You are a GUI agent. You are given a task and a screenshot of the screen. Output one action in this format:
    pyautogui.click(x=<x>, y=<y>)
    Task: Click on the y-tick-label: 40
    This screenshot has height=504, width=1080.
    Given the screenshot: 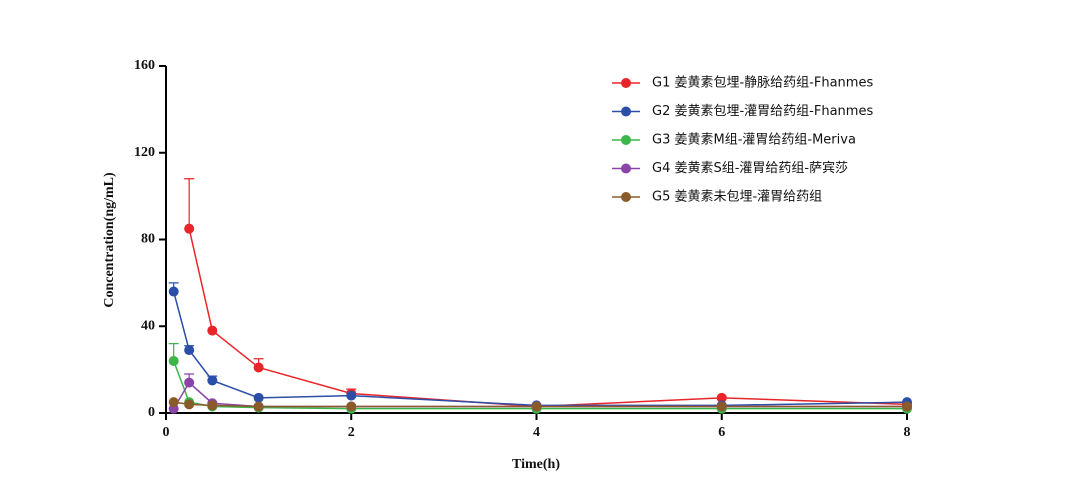 What is the action you would take?
    pyautogui.click(x=148, y=325)
    